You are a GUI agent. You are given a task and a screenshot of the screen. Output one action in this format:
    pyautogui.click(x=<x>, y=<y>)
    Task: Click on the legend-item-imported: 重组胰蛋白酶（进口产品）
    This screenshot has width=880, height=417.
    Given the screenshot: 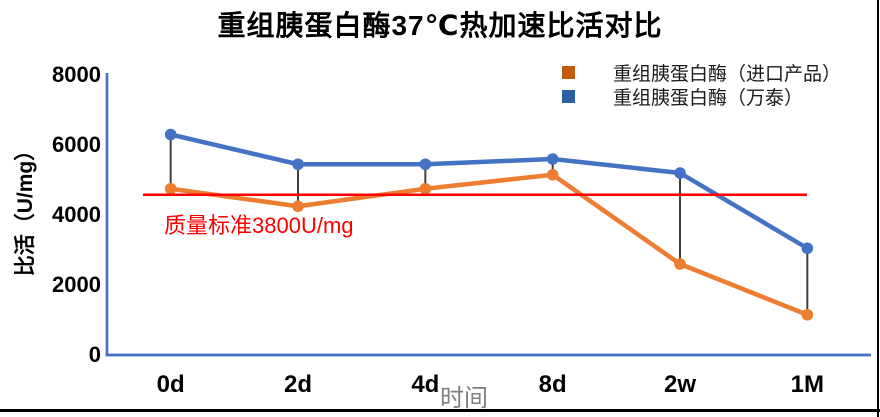 What is the action you would take?
    pyautogui.click(x=702, y=72)
    